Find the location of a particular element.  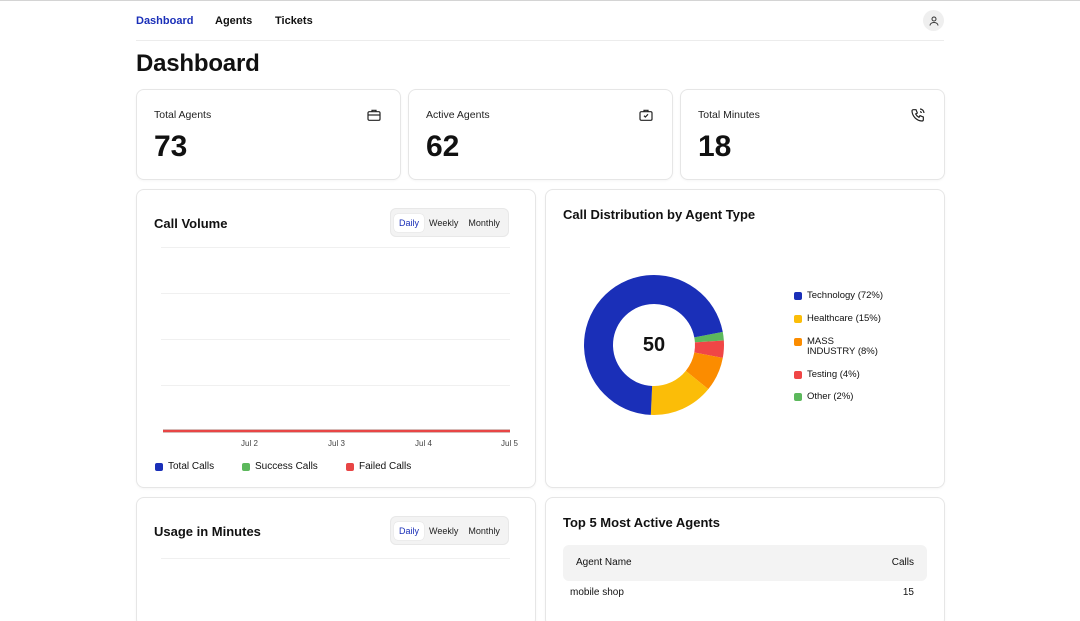

usage-card: Usage in Minutes Daily Weekly Monthly is located at coordinates (336, 559).